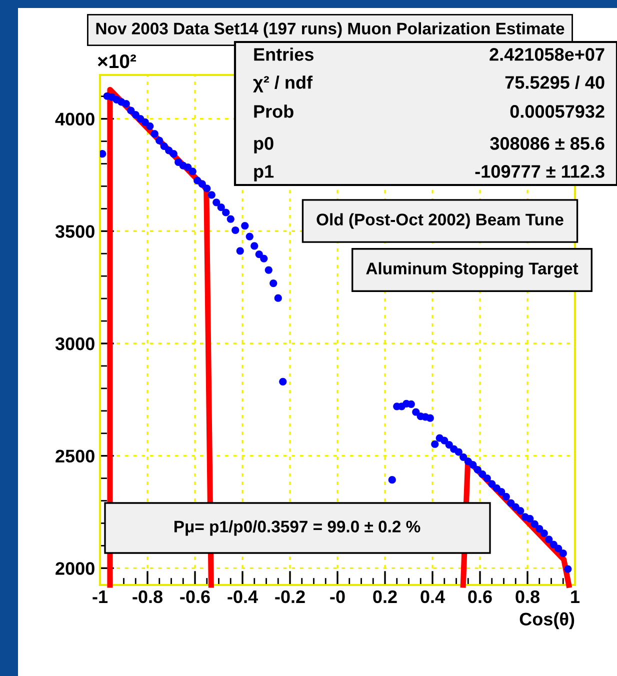  I want to click on annotation: Old (Post-Oct 2002) Beam Tune, so click(440, 221).